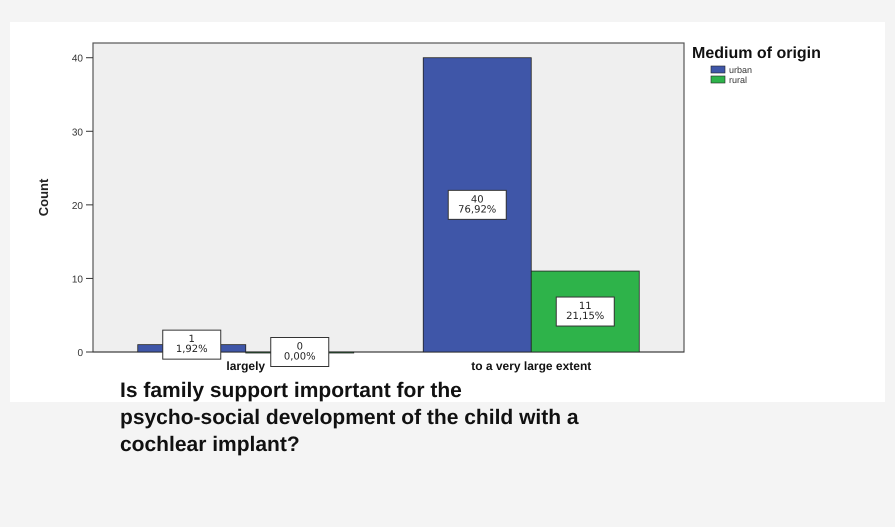 This screenshot has height=527, width=895. Describe the element at coordinates (738, 80) in the screenshot. I see `legend-label: rural` at that location.